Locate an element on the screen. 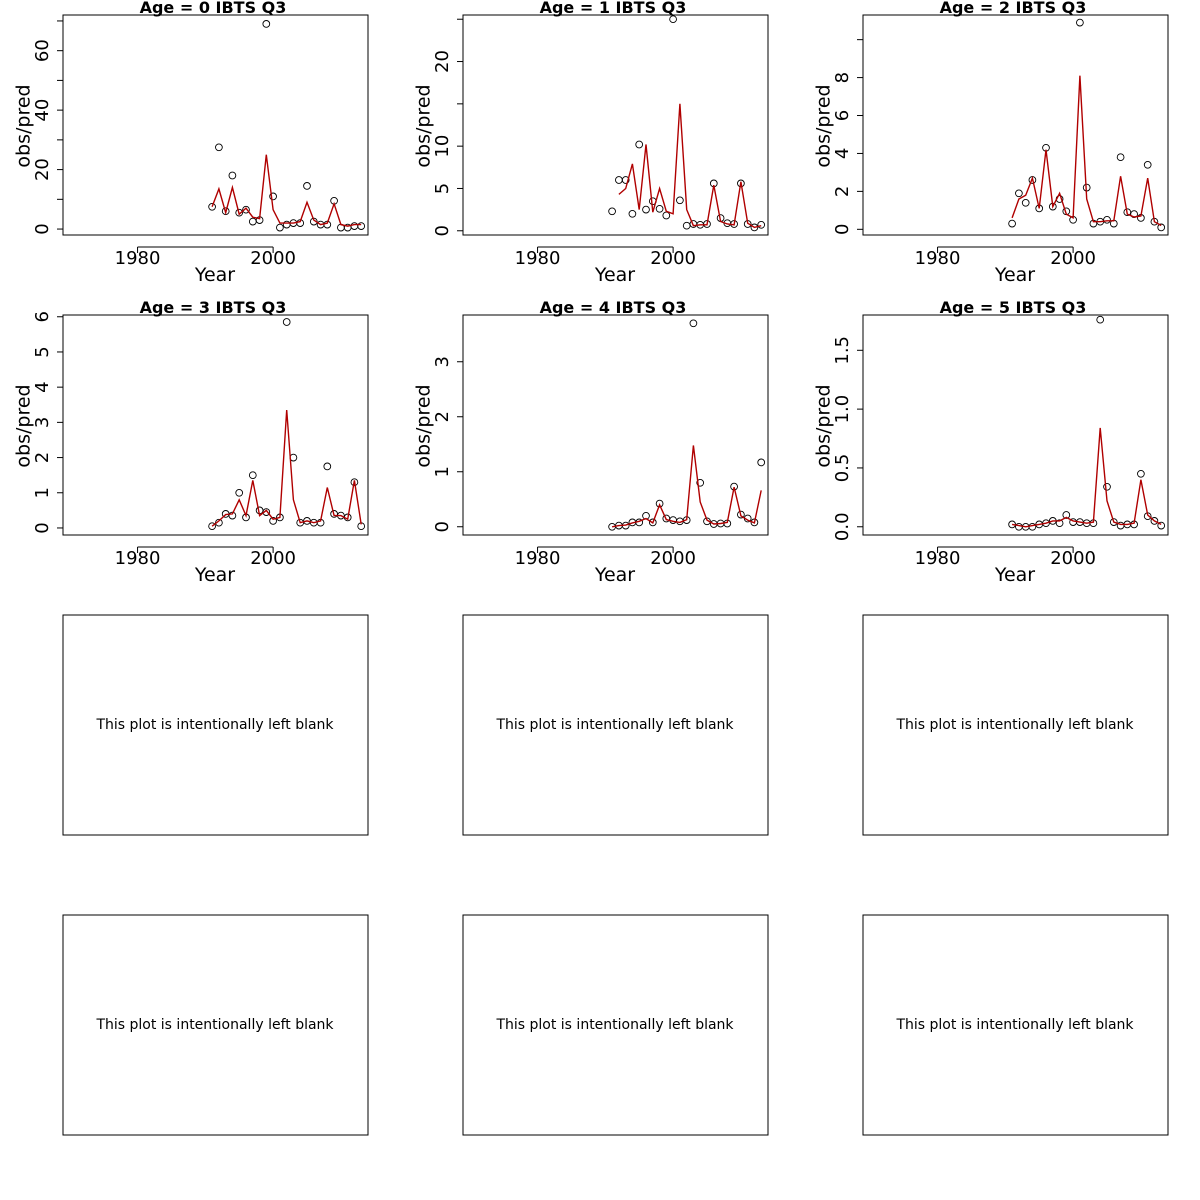  y-axis: 0.0 0.5 1.0 1.5 obs/pred is located at coordinates (838, 438).